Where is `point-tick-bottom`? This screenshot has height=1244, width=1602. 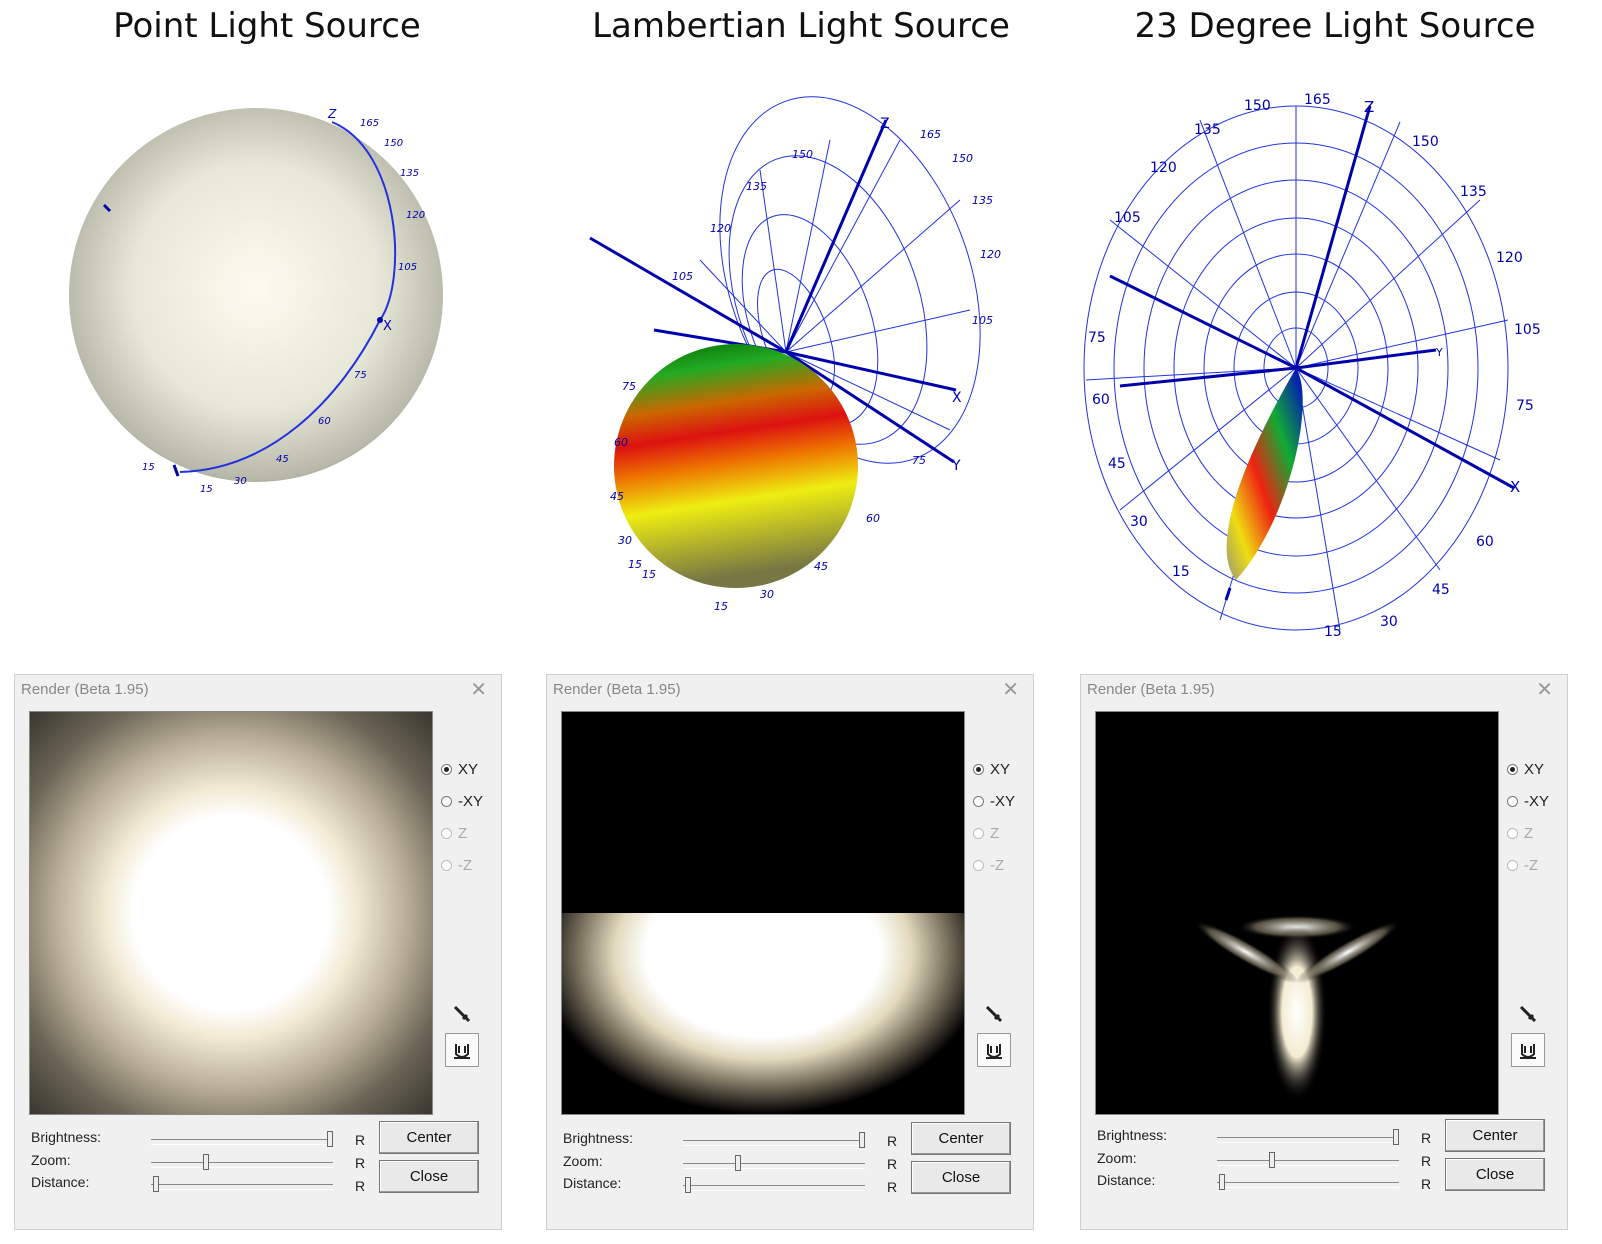 point-tick-bottom is located at coordinates (176, 470).